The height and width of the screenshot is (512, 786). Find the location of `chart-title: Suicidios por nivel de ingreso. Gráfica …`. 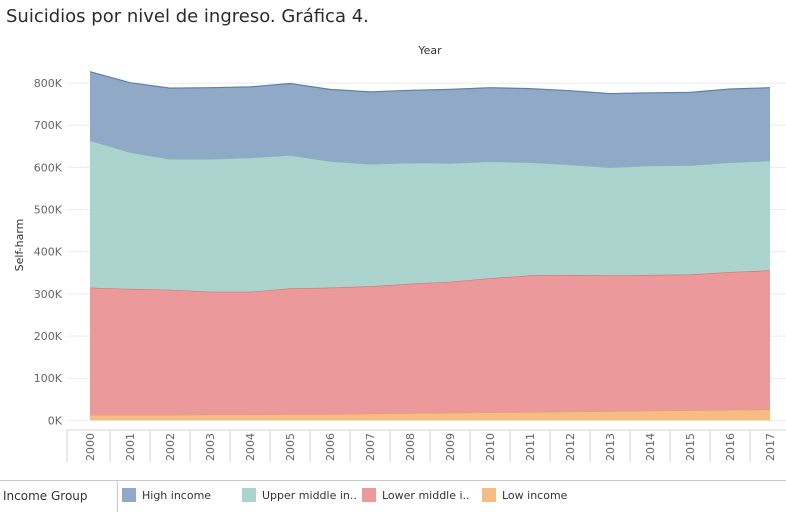

chart-title: Suicidios por nivel de ingreso. Gráfica … is located at coordinates (187, 16).